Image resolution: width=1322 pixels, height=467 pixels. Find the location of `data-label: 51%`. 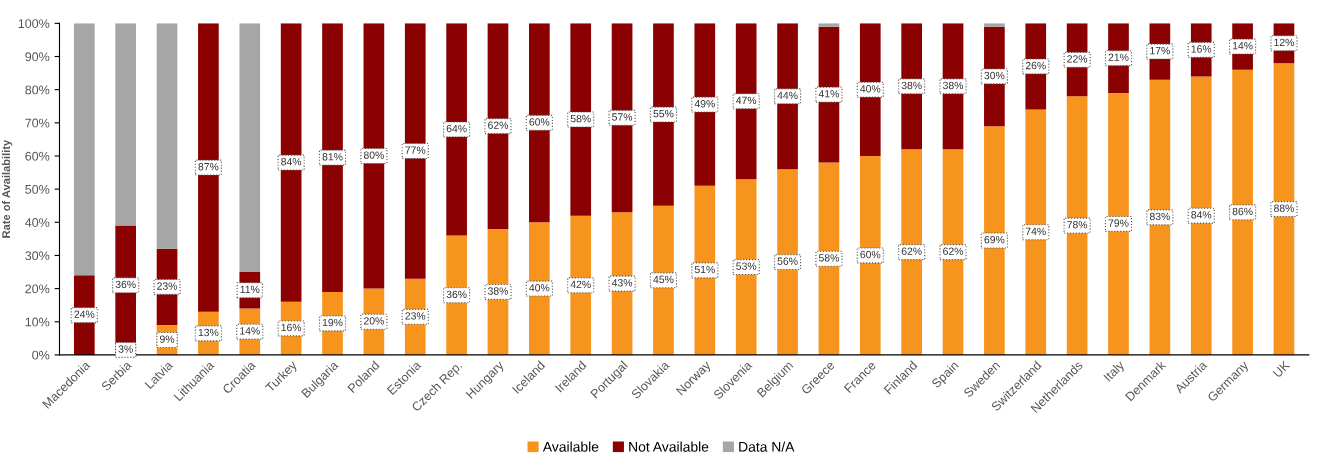

data-label: 51% is located at coordinates (704, 269).